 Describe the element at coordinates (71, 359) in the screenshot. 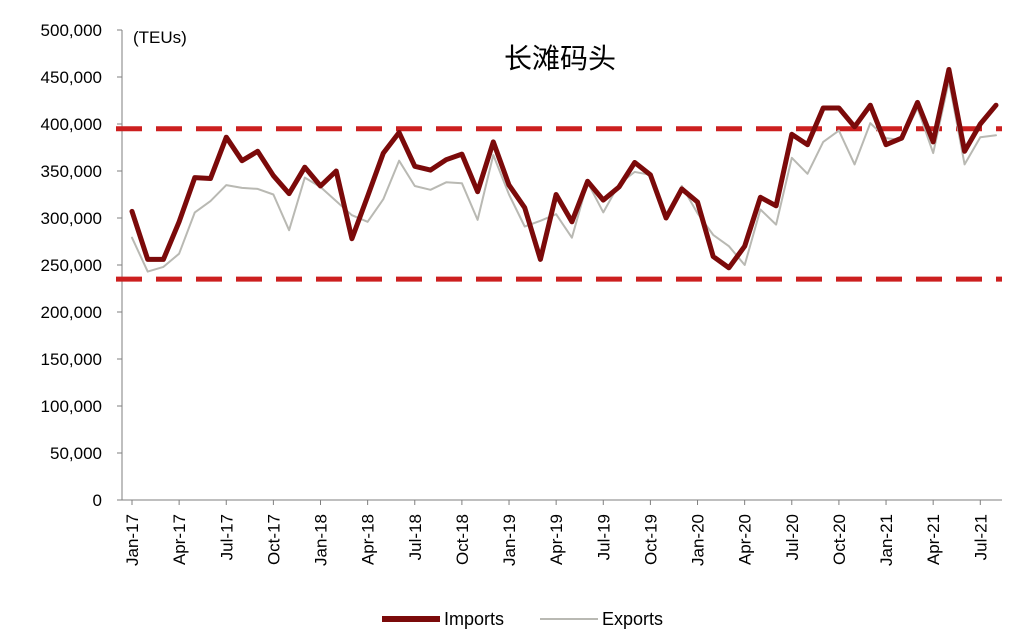

I see `y-tick-label: 150,000` at that location.